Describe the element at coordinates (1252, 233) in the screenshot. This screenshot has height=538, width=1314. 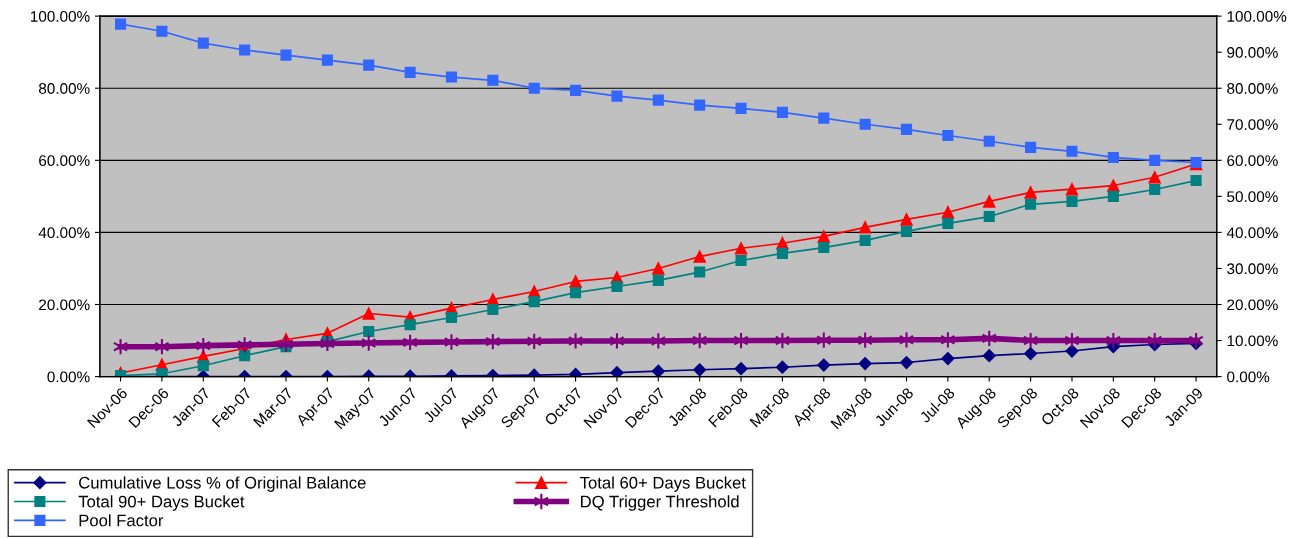
I see `y2-tick-label: 40.00%` at that location.